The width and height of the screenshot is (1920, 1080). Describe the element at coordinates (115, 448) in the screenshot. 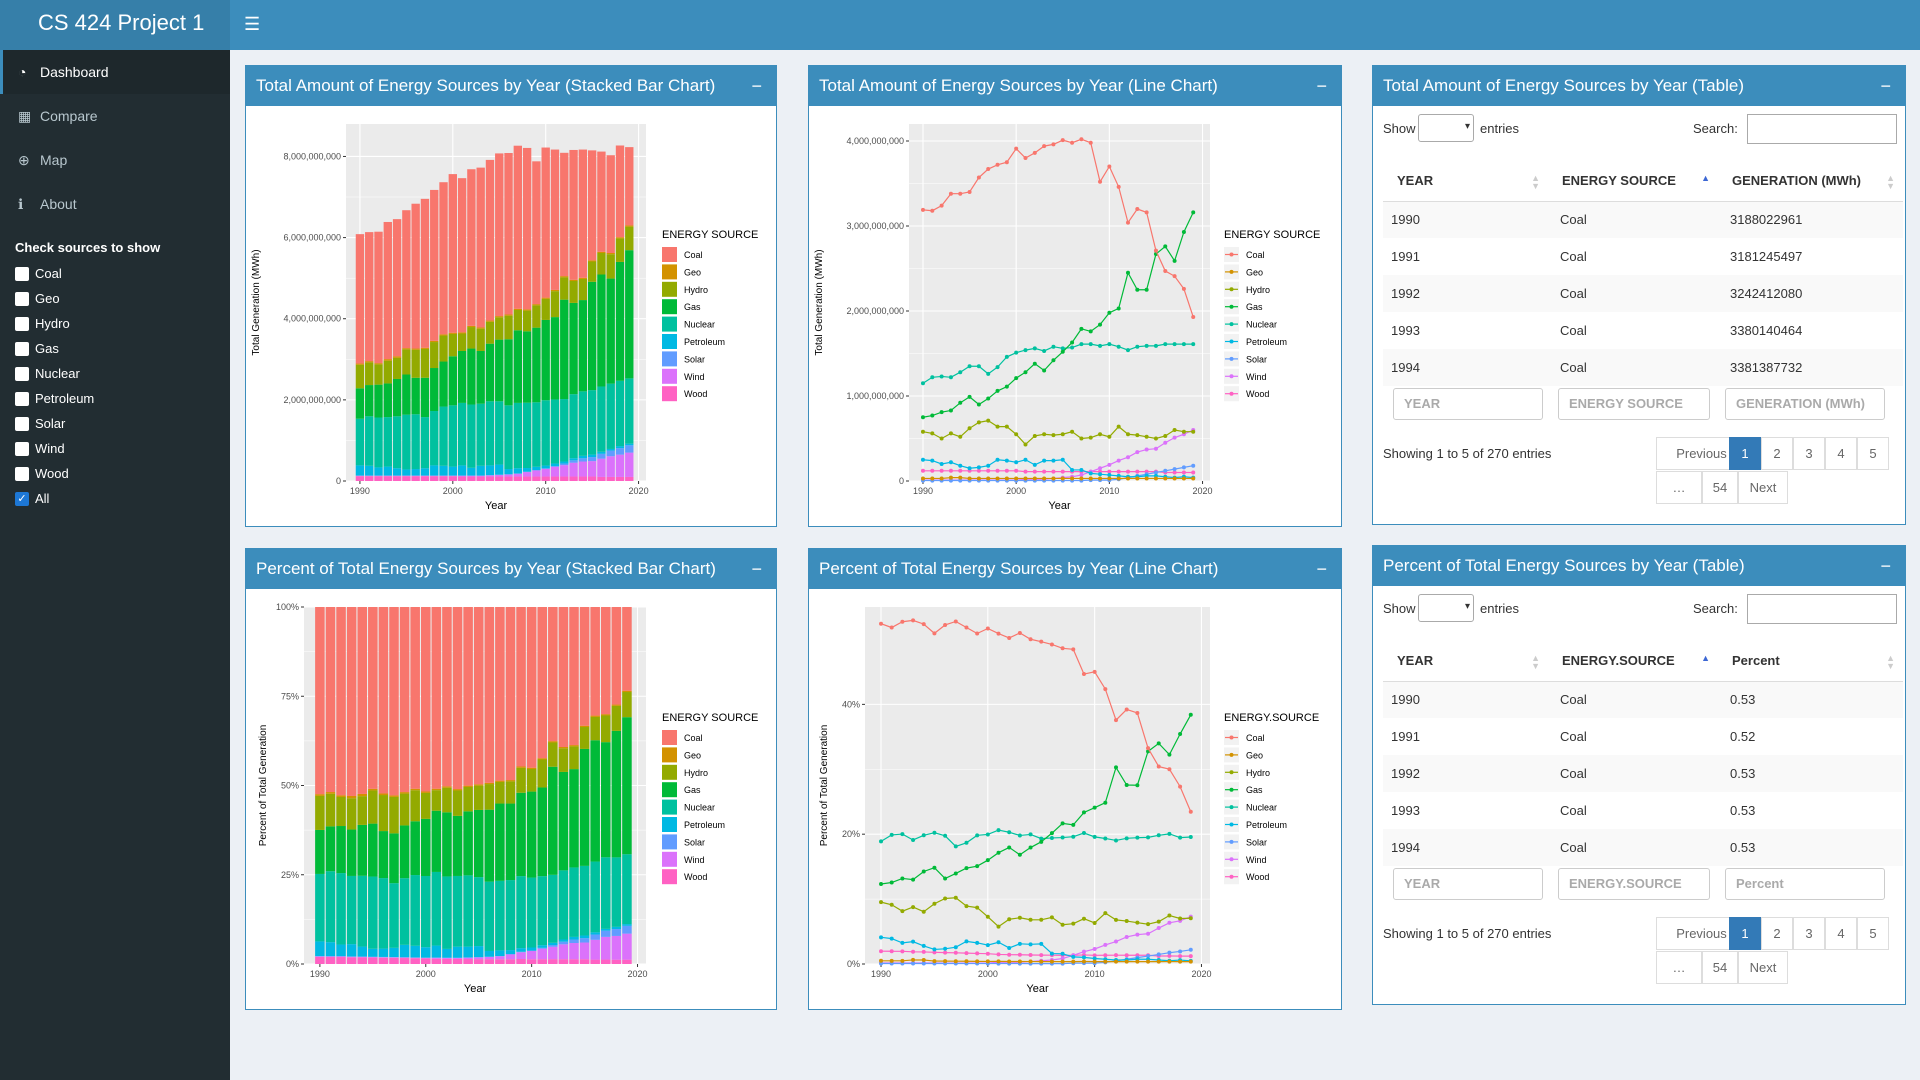

I see `source-checkbox-wind: Wind` at that location.